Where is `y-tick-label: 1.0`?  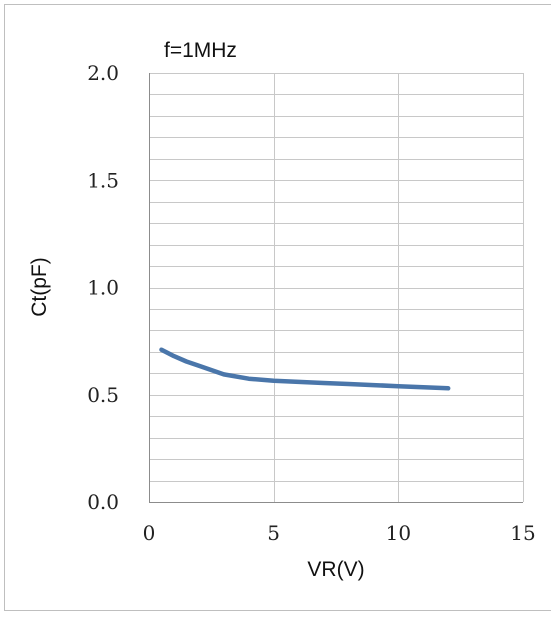 y-tick-label: 1.0 is located at coordinates (103, 288).